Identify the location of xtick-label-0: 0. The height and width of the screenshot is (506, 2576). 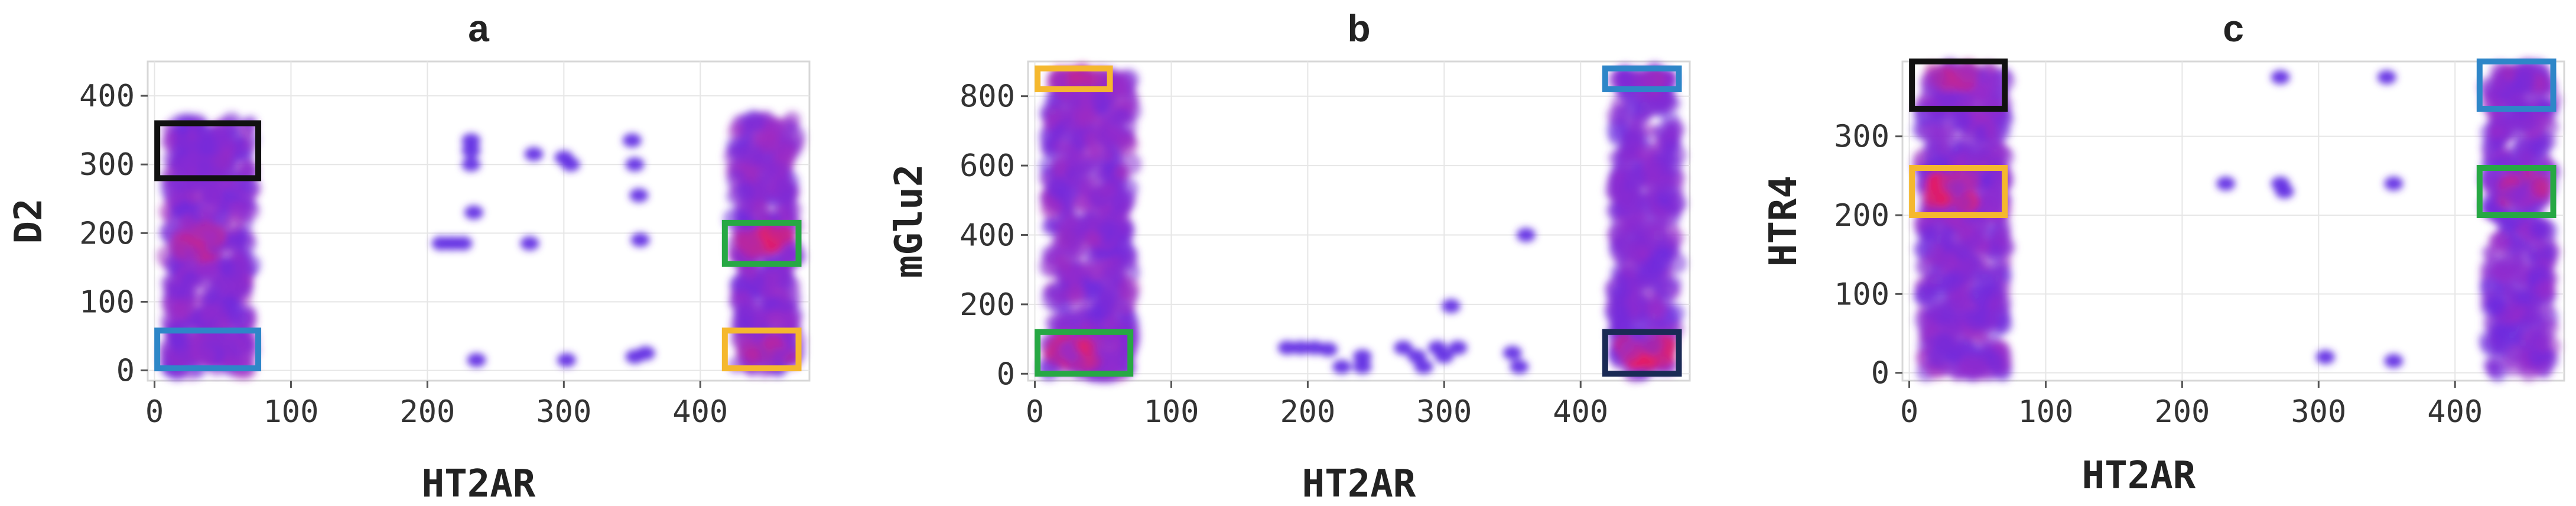
(1035, 412).